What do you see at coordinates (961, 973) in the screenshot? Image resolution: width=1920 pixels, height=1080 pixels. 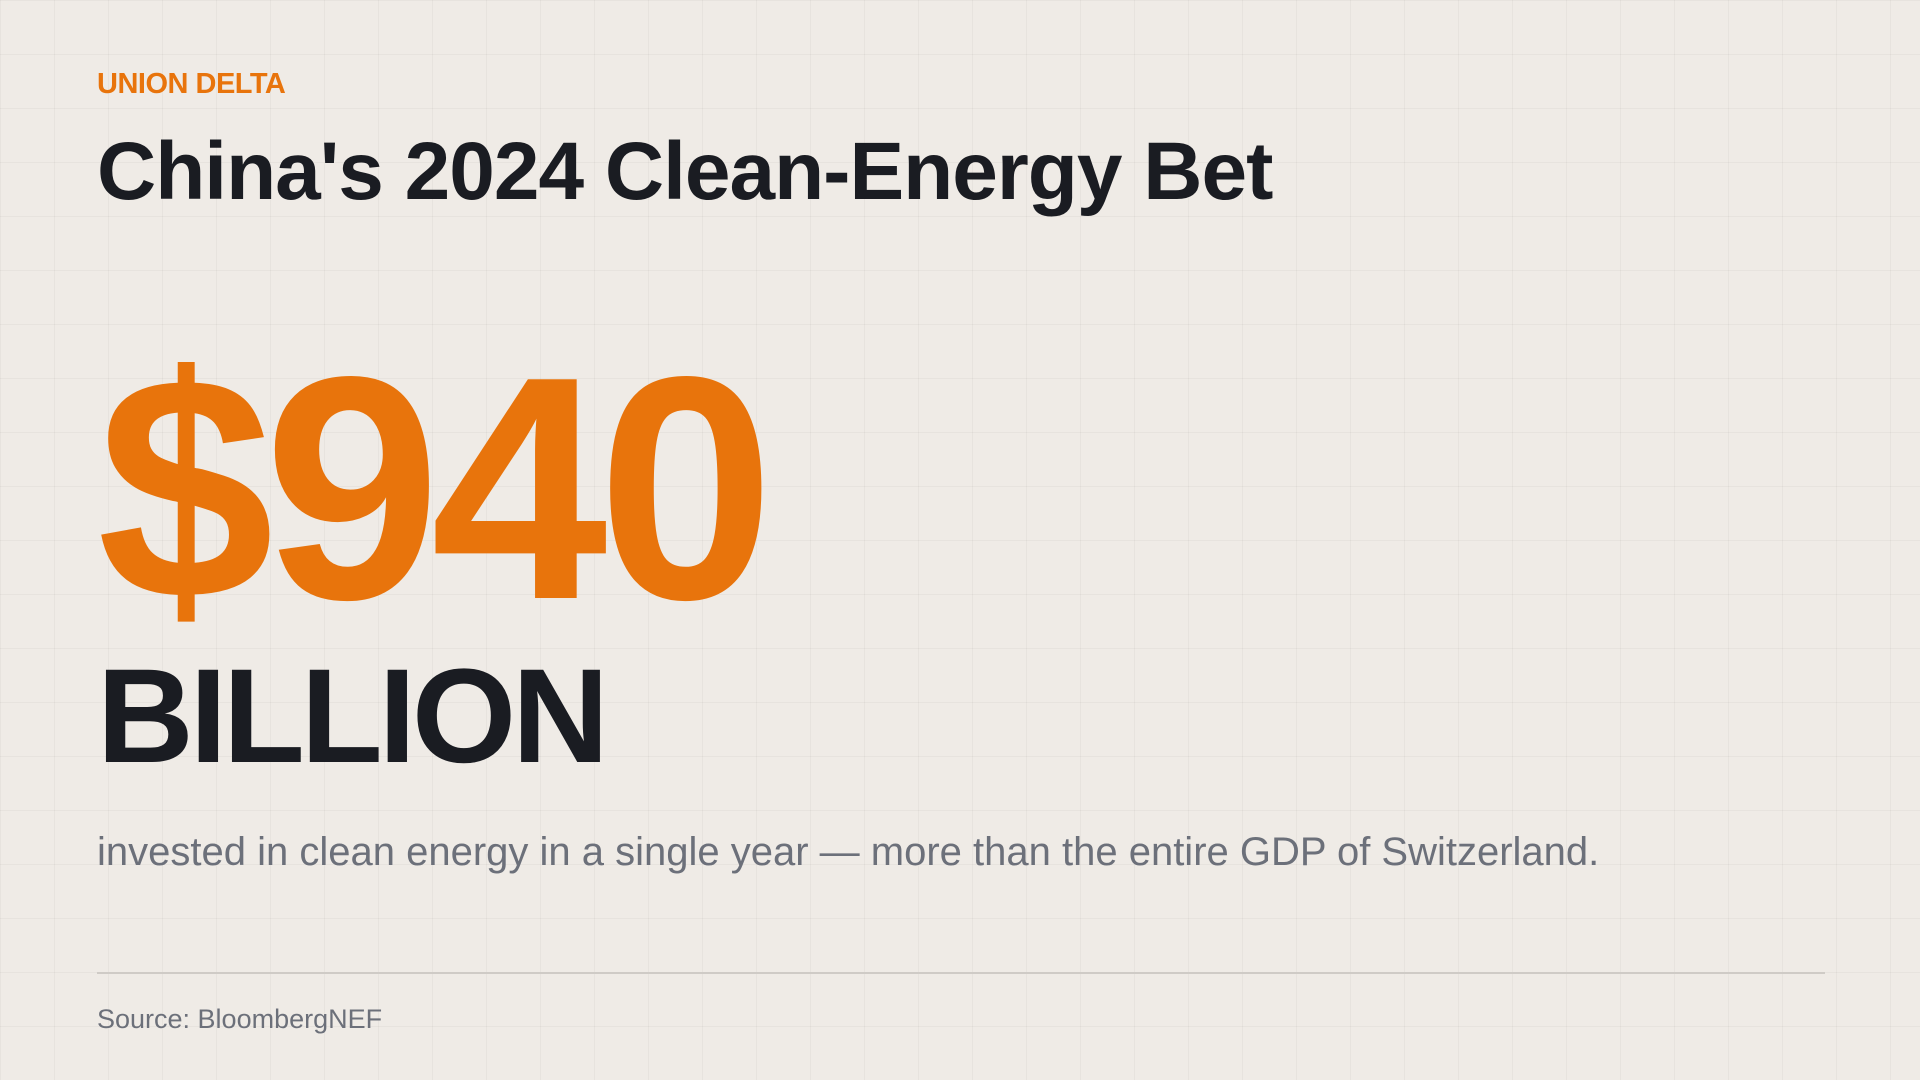 I see `divider` at bounding box center [961, 973].